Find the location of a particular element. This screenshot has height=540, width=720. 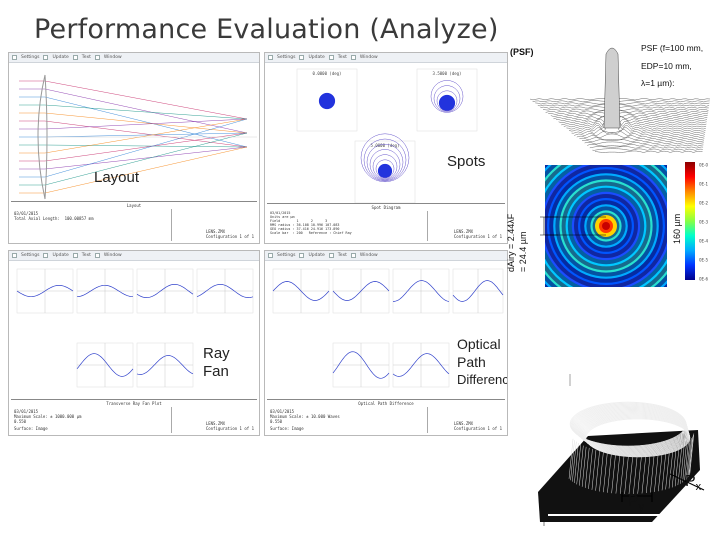

pupil-contour is located at coordinates (638, 438).